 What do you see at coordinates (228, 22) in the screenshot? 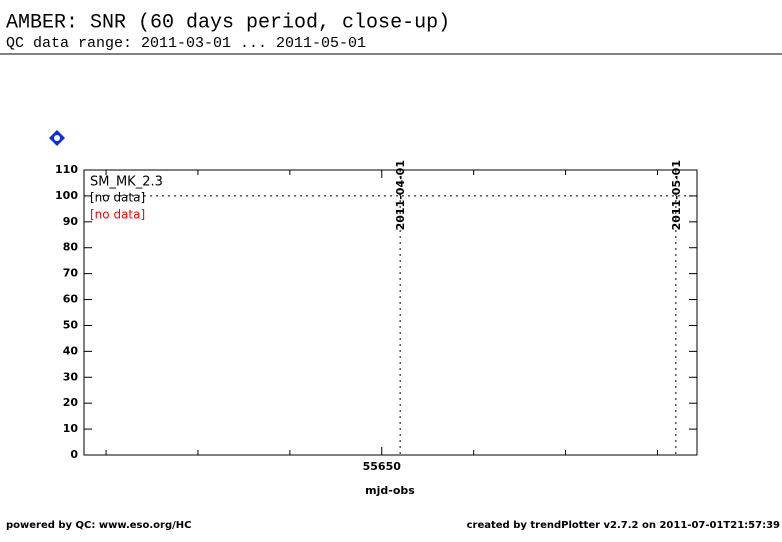
I see `title: AMBER: SNR (60 days period, close-up)` at bounding box center [228, 22].